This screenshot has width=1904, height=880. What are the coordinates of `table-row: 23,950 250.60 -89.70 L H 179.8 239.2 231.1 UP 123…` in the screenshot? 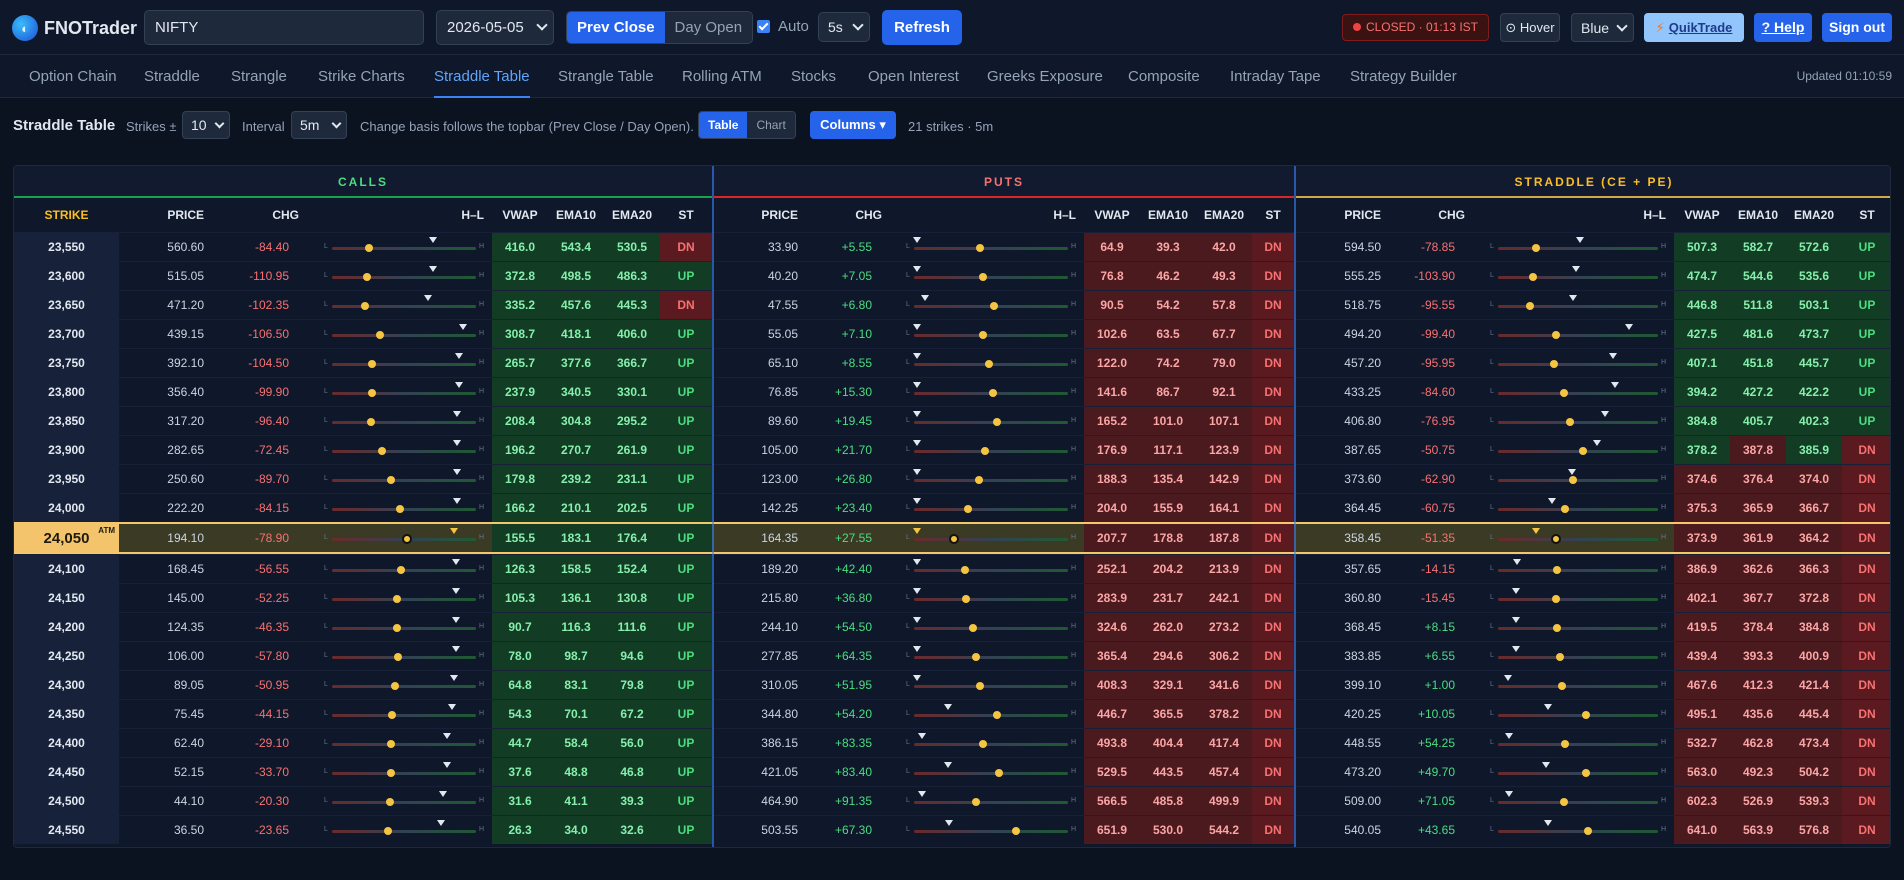 It's located at (952, 478).